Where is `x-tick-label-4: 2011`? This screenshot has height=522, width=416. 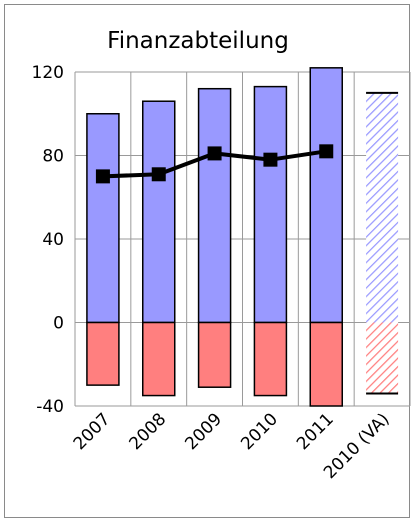 x-tick-label-4: 2011 is located at coordinates (315, 431).